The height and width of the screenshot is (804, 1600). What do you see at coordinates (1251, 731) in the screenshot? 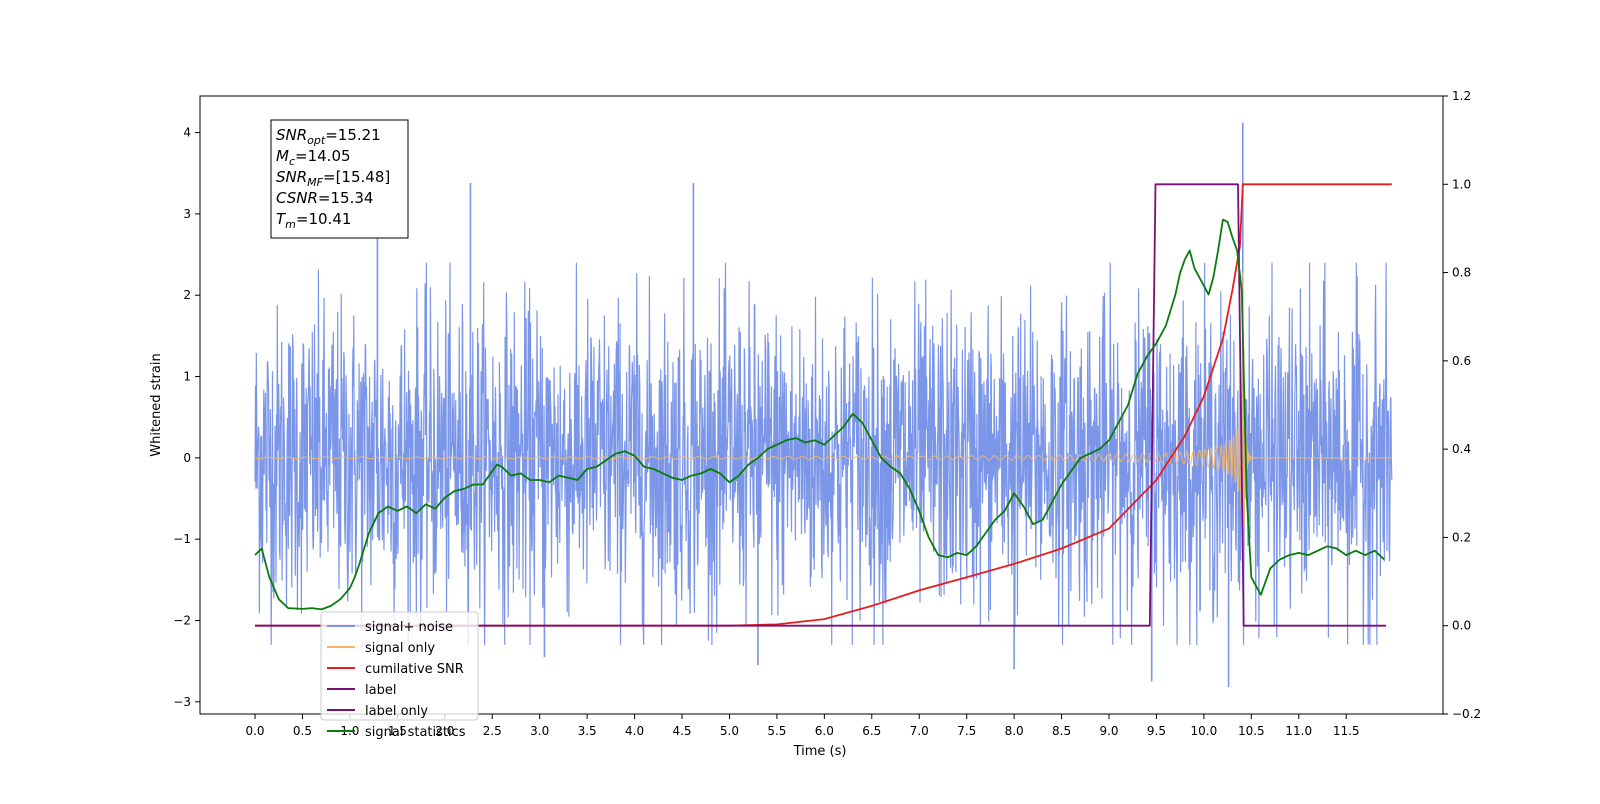
I see `x-tick-label: 10.5` at bounding box center [1251, 731].